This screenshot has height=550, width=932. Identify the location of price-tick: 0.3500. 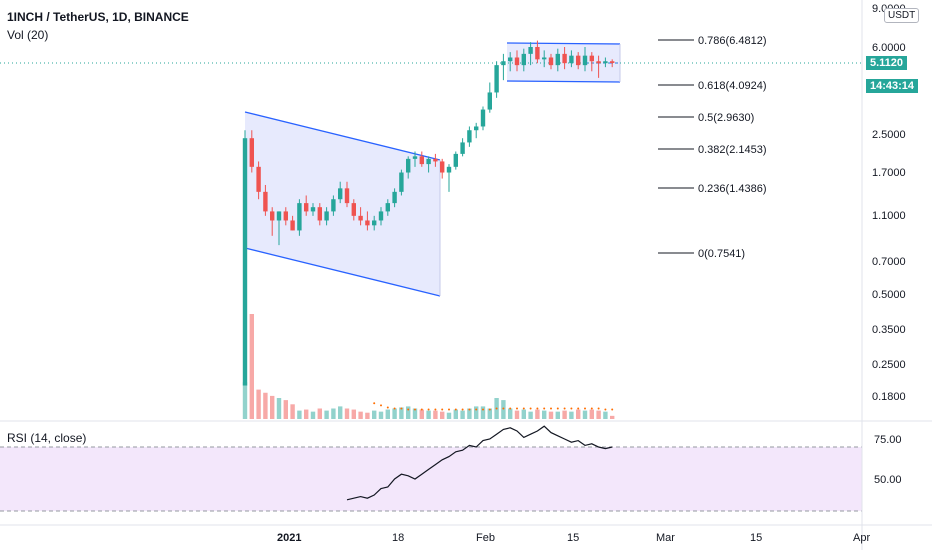
(889, 330).